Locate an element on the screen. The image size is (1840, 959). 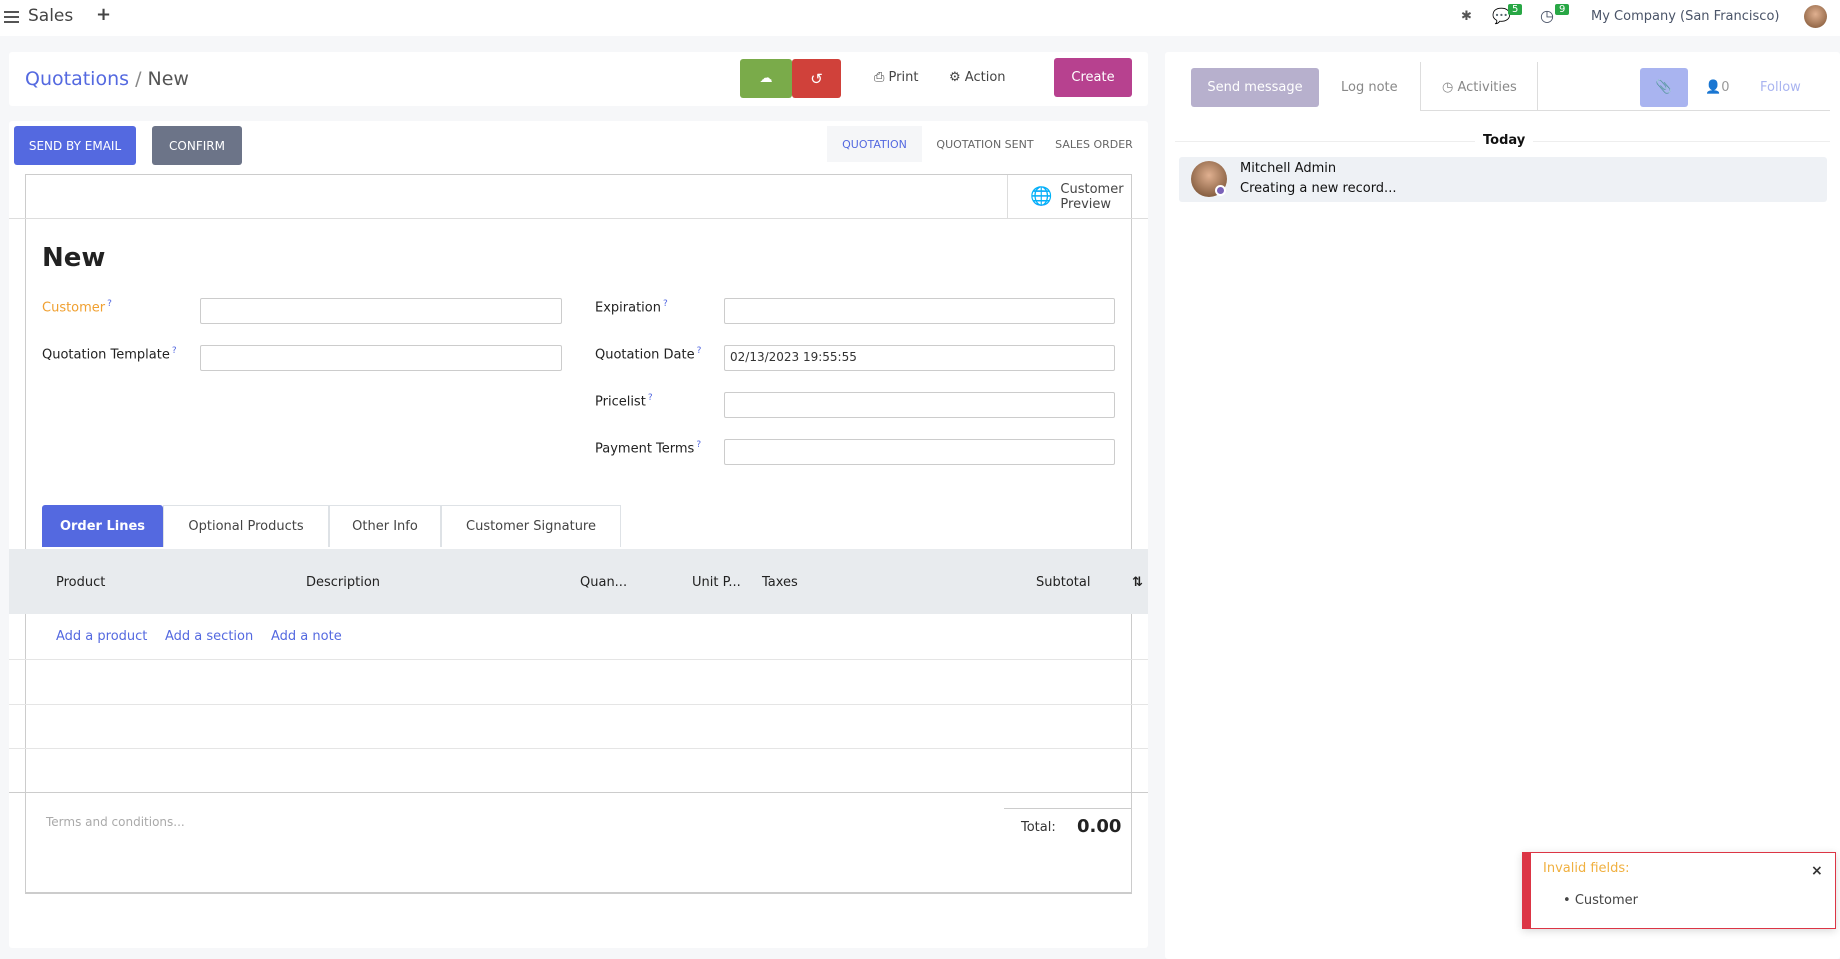
invalid-fields-toast: Invalid fields: × • Customer is located at coordinates (1679, 890).